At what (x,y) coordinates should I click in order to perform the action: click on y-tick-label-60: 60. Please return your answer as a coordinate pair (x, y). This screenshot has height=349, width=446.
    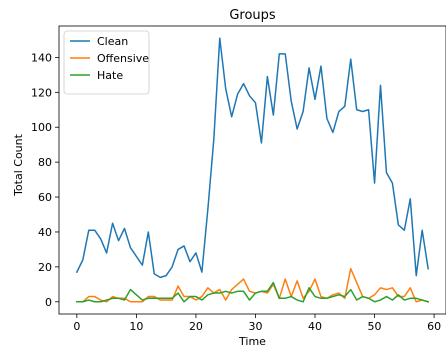
    Looking at the image, I should click on (45, 197).